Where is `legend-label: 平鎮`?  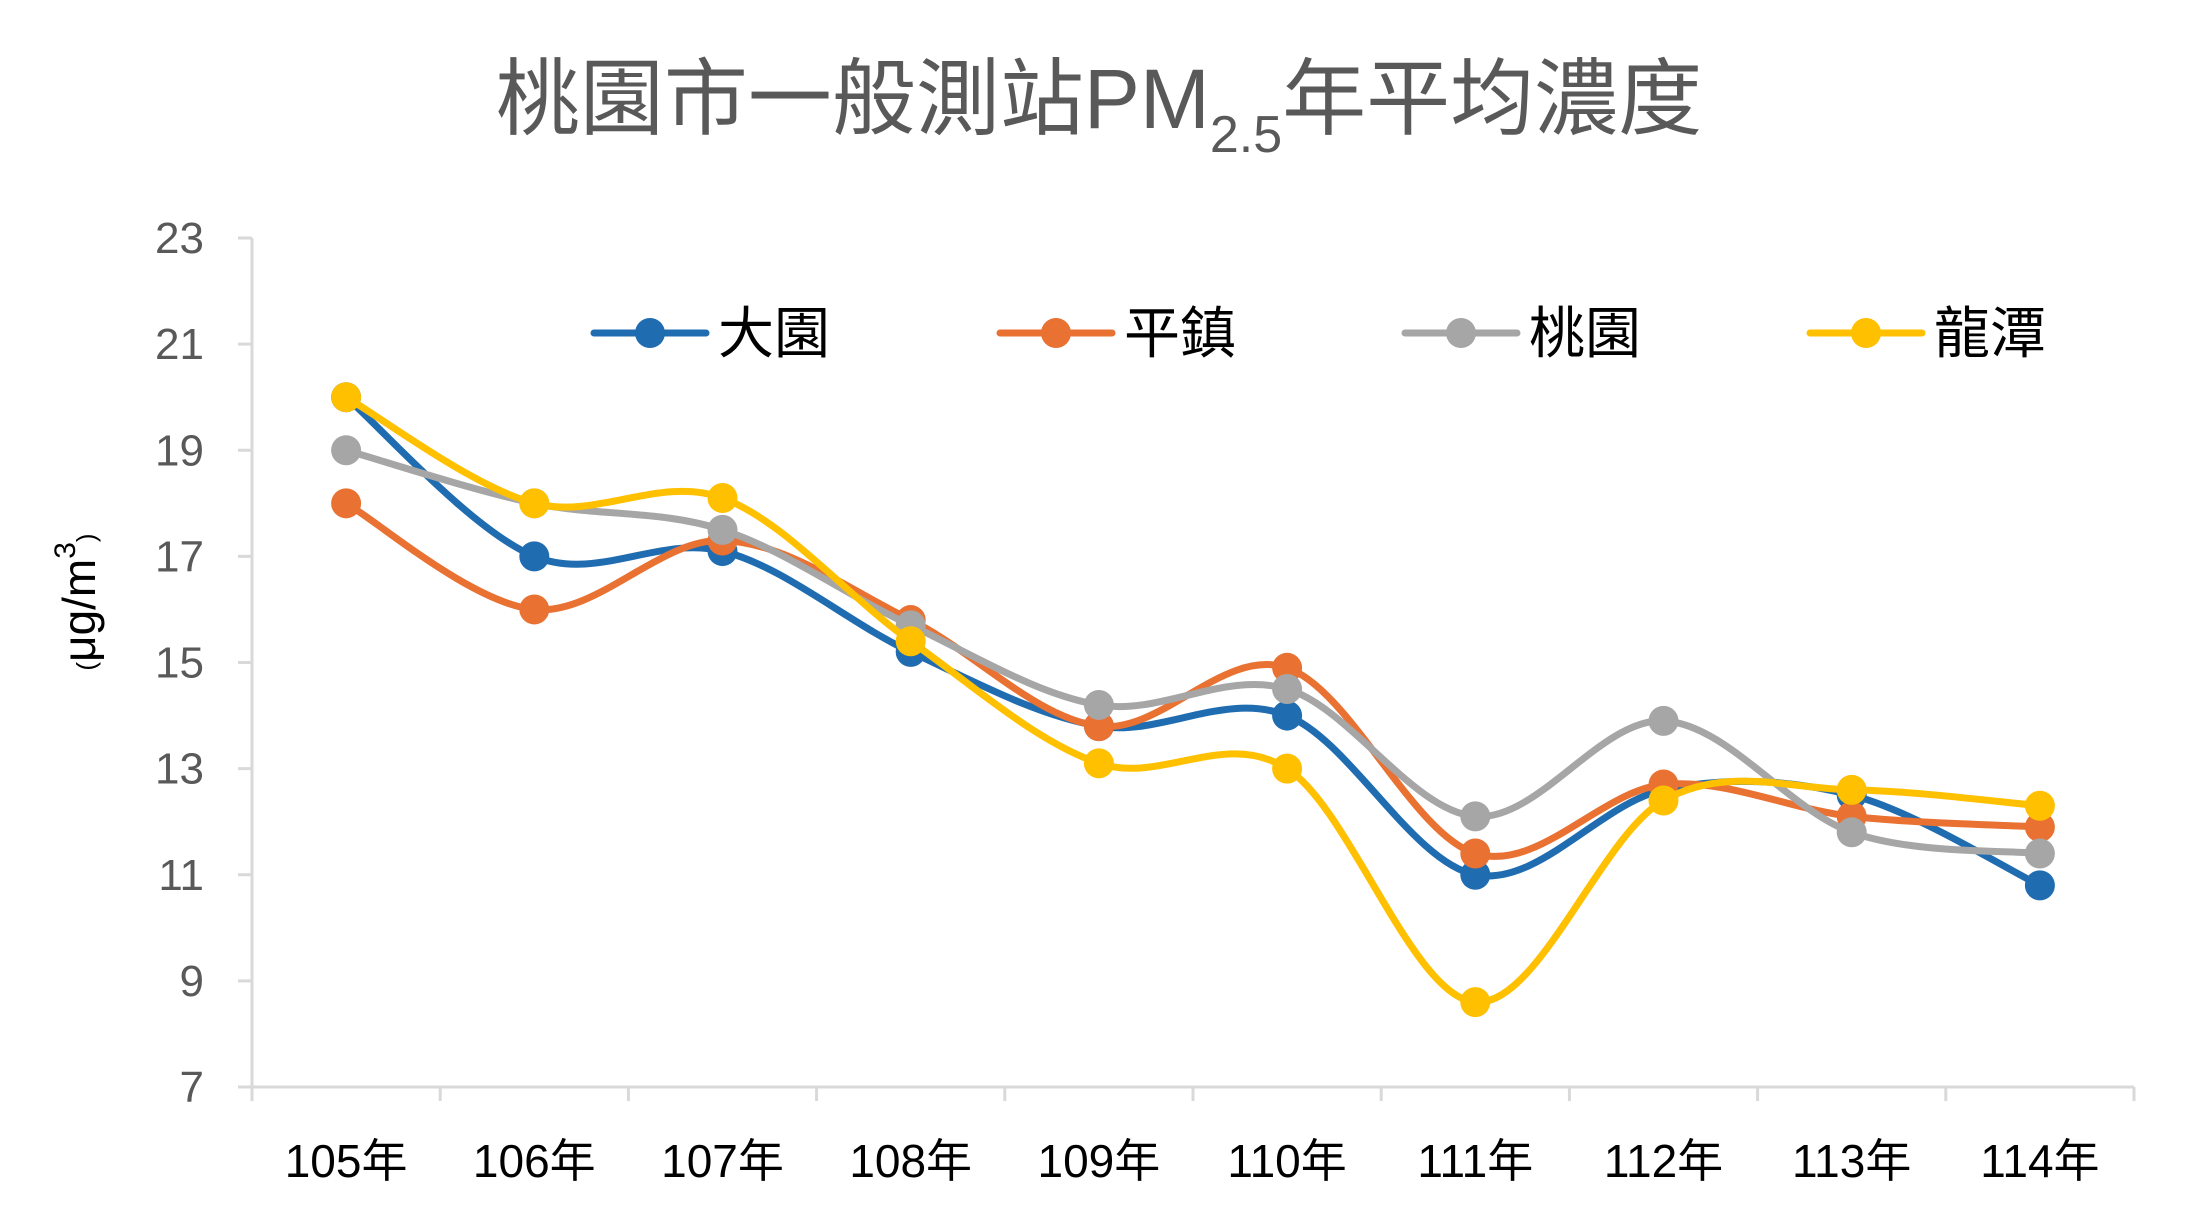
legend-label: 平鎮 is located at coordinates (1180, 333).